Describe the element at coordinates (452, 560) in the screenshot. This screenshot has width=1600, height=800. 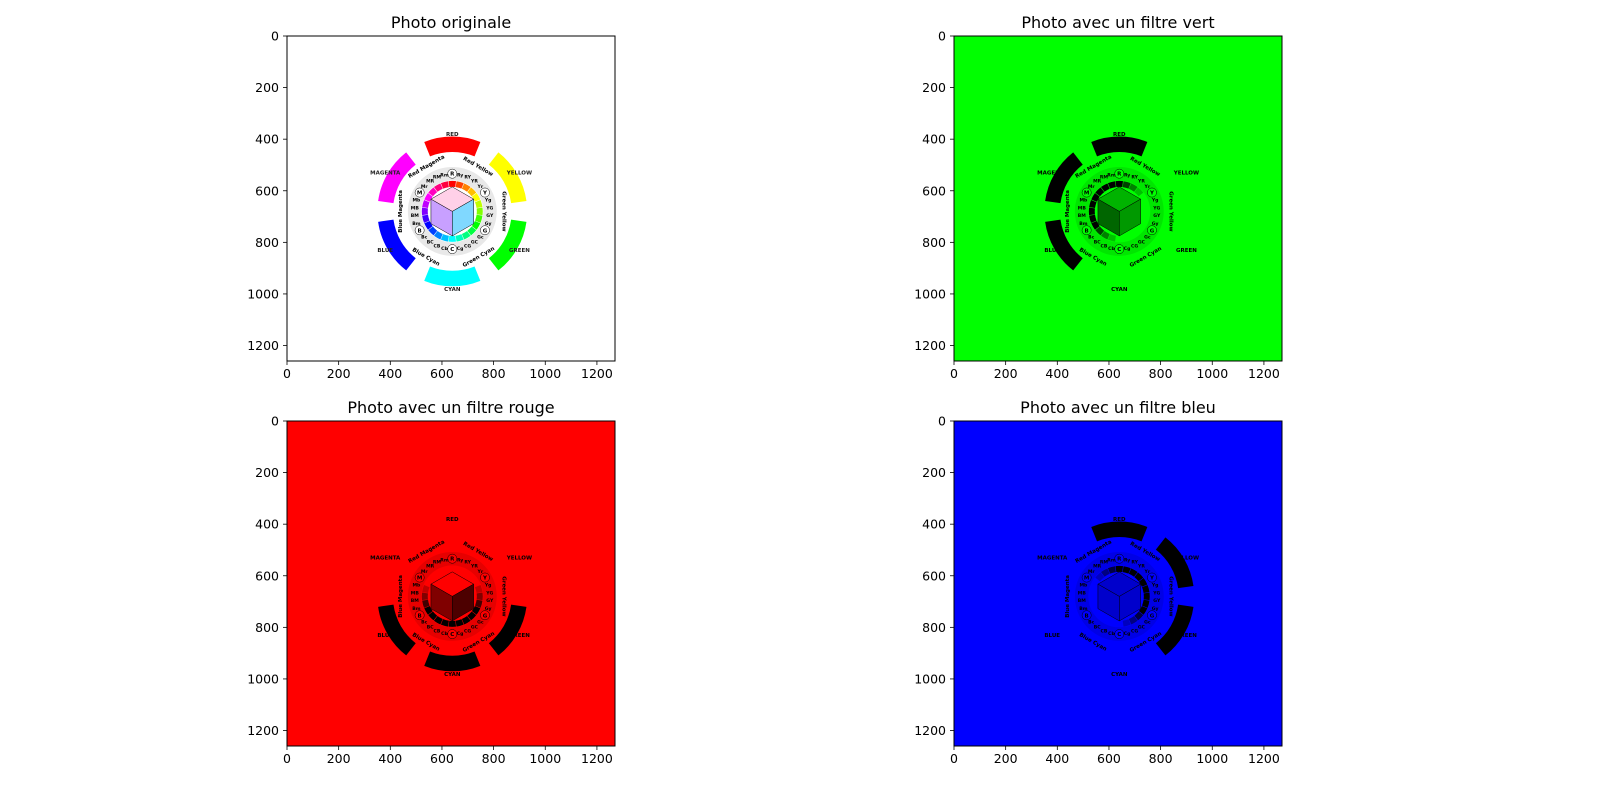
I see `code-letter: R` at that location.